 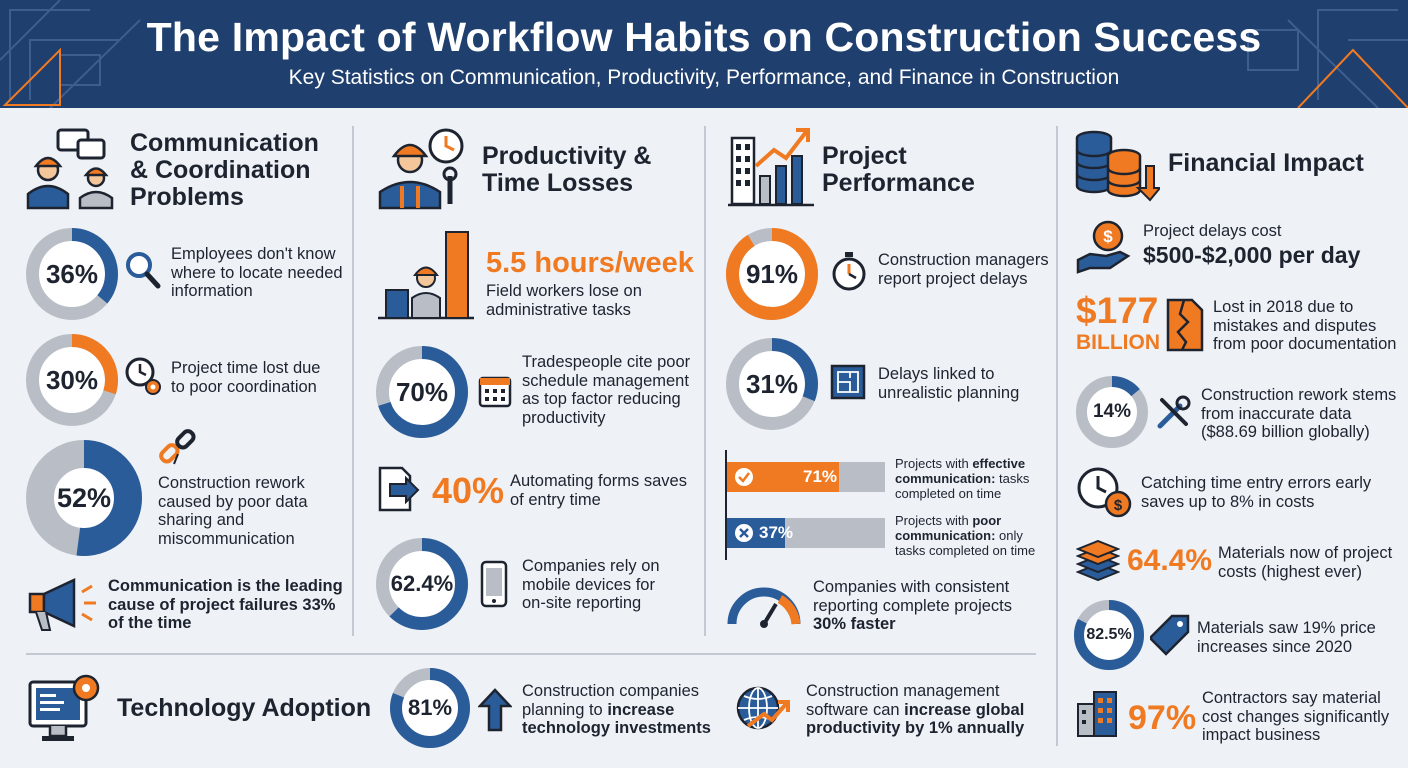 I want to click on blueprint-decoration-left, so click(x=70, y=54).